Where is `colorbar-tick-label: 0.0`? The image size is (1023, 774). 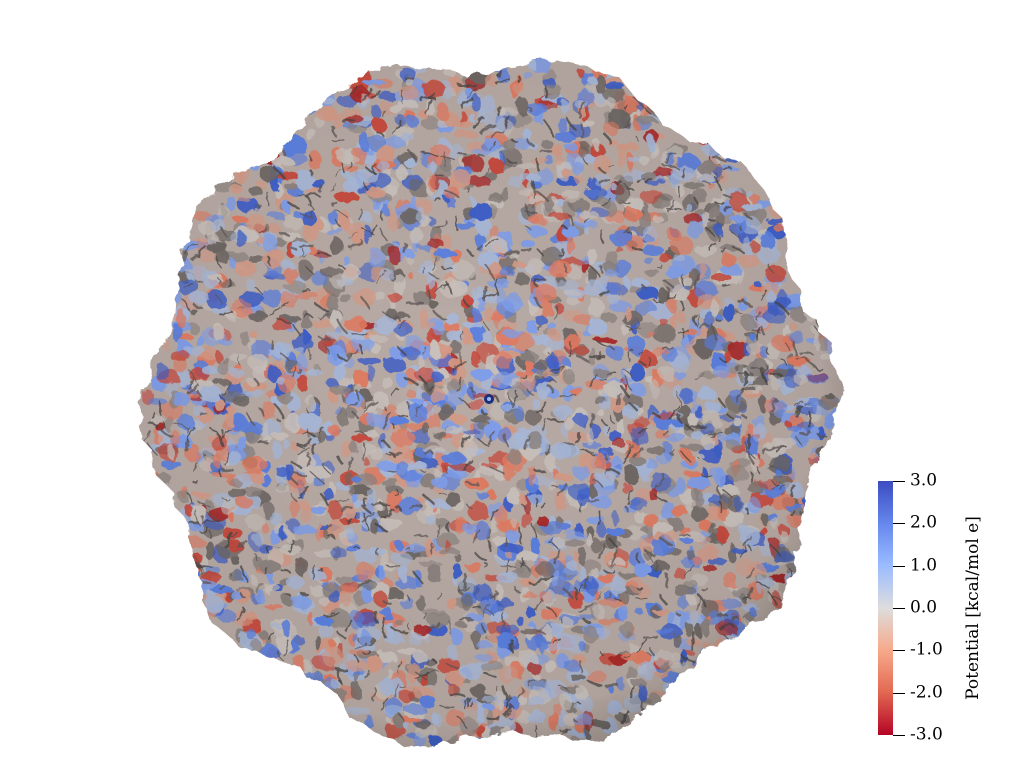 colorbar-tick-label: 0.0 is located at coordinates (924, 607).